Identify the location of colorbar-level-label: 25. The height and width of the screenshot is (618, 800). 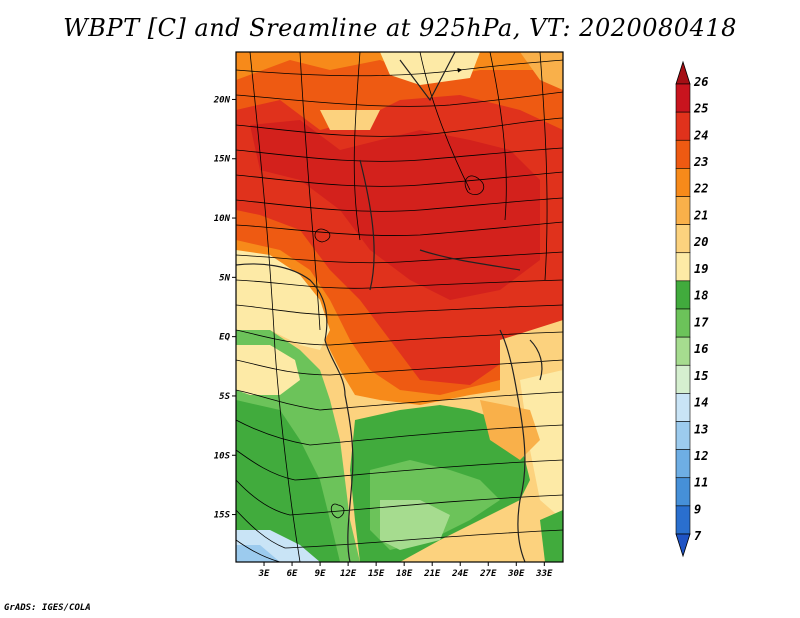
(700, 109).